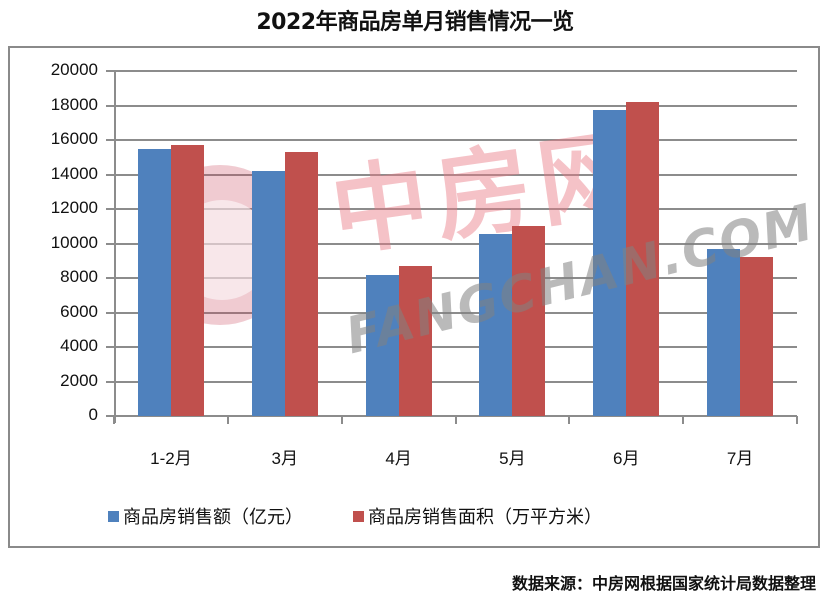 Image resolution: width=830 pixels, height=599 pixels. Describe the element at coordinates (115, 247) in the screenshot. I see `y-axis` at that location.